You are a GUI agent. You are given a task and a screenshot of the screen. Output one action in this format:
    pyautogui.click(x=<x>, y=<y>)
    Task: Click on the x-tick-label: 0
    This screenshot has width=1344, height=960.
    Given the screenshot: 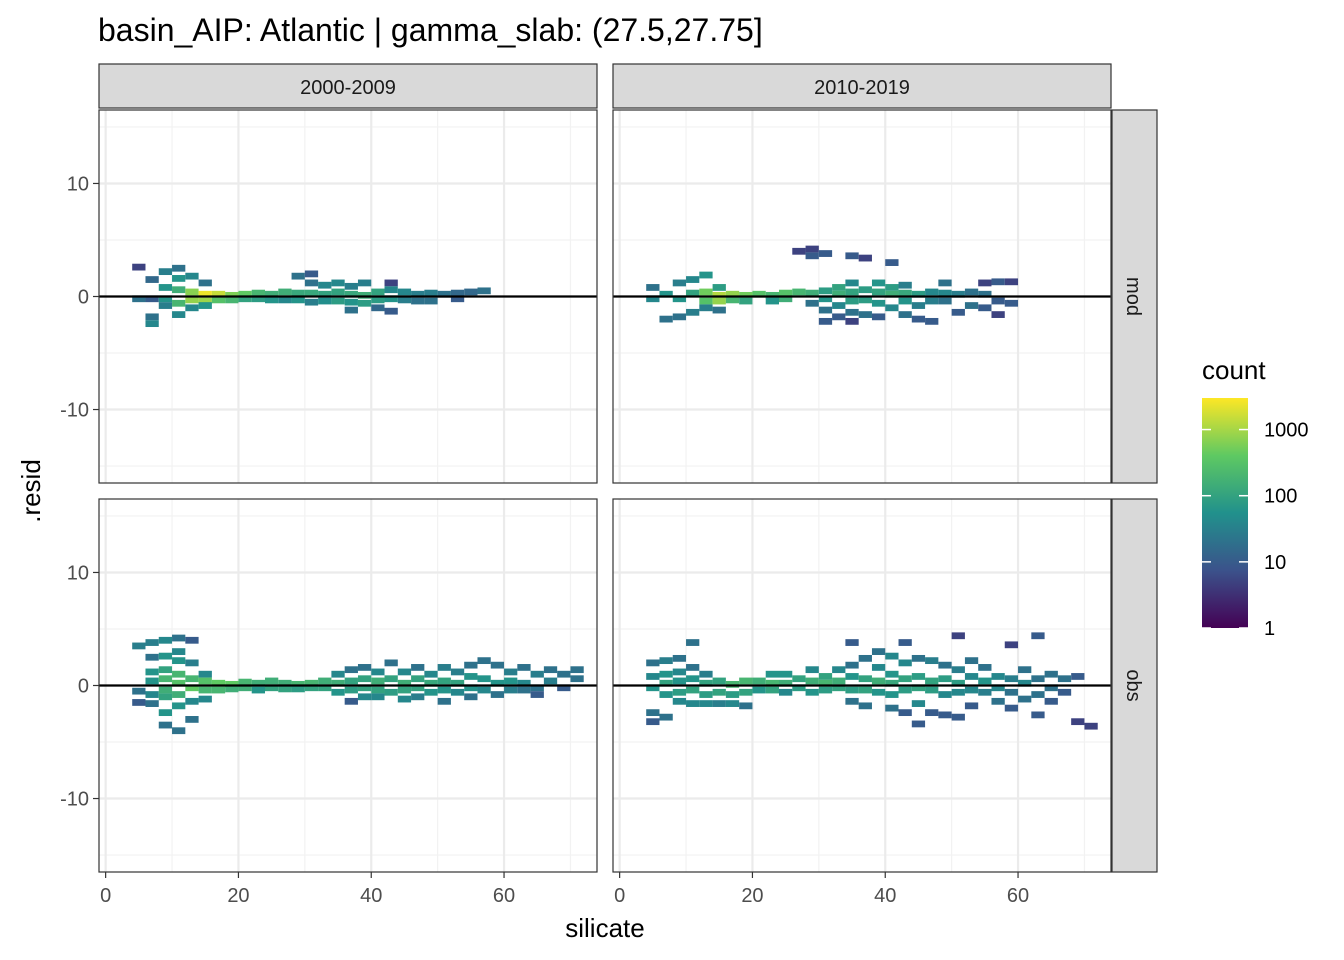 What is the action you would take?
    pyautogui.click(x=619, y=896)
    